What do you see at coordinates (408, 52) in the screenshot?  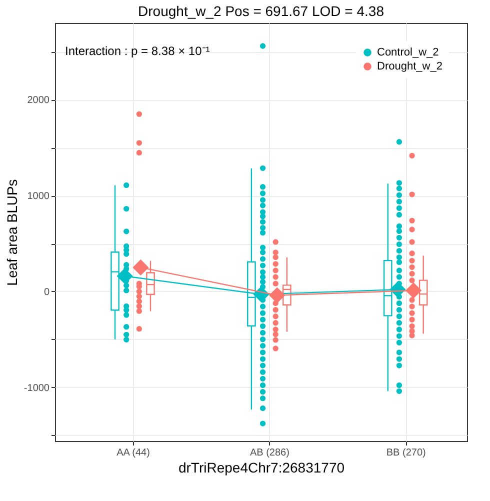 I see `legend-label: Control_w_2` at bounding box center [408, 52].